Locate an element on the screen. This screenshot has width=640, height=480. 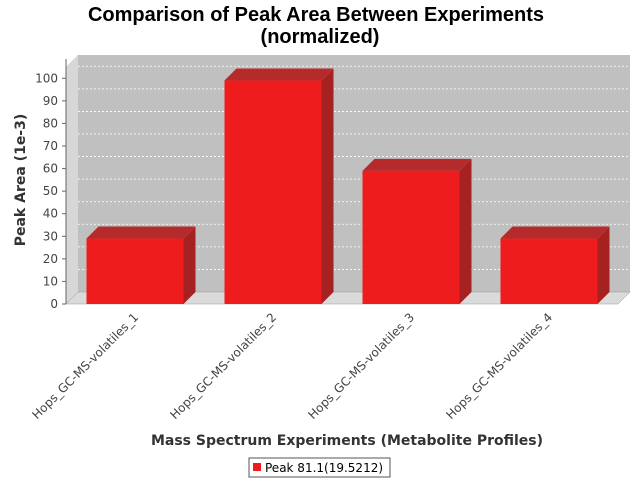
y-tick-label: 60 is located at coordinates (50, 169).